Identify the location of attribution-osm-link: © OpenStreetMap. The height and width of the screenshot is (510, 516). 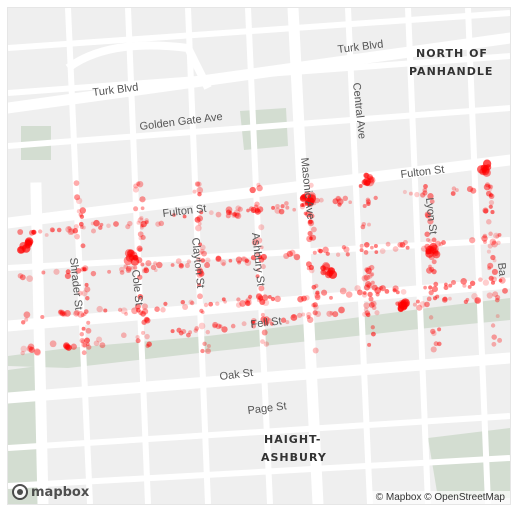
(464, 497).